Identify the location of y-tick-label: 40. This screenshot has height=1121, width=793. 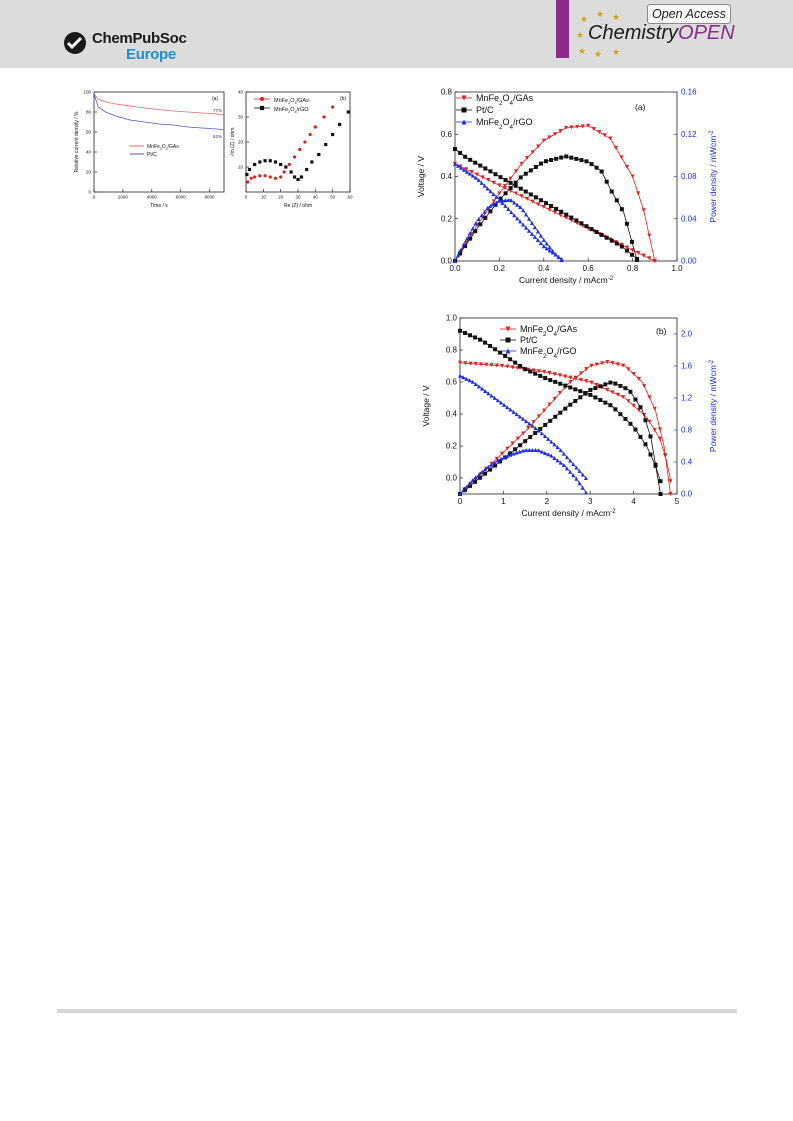
(89, 152).